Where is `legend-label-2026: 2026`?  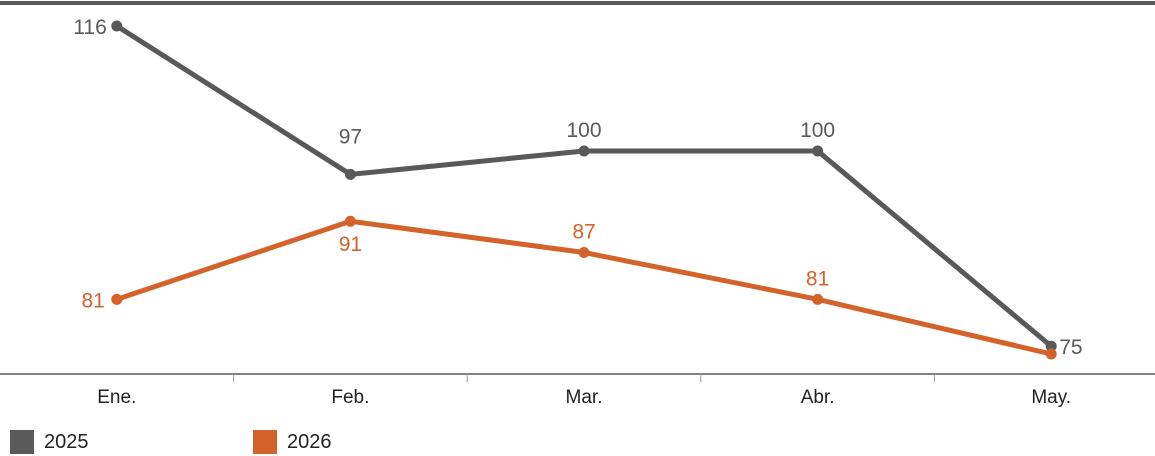
legend-label-2026: 2026 is located at coordinates (309, 441).